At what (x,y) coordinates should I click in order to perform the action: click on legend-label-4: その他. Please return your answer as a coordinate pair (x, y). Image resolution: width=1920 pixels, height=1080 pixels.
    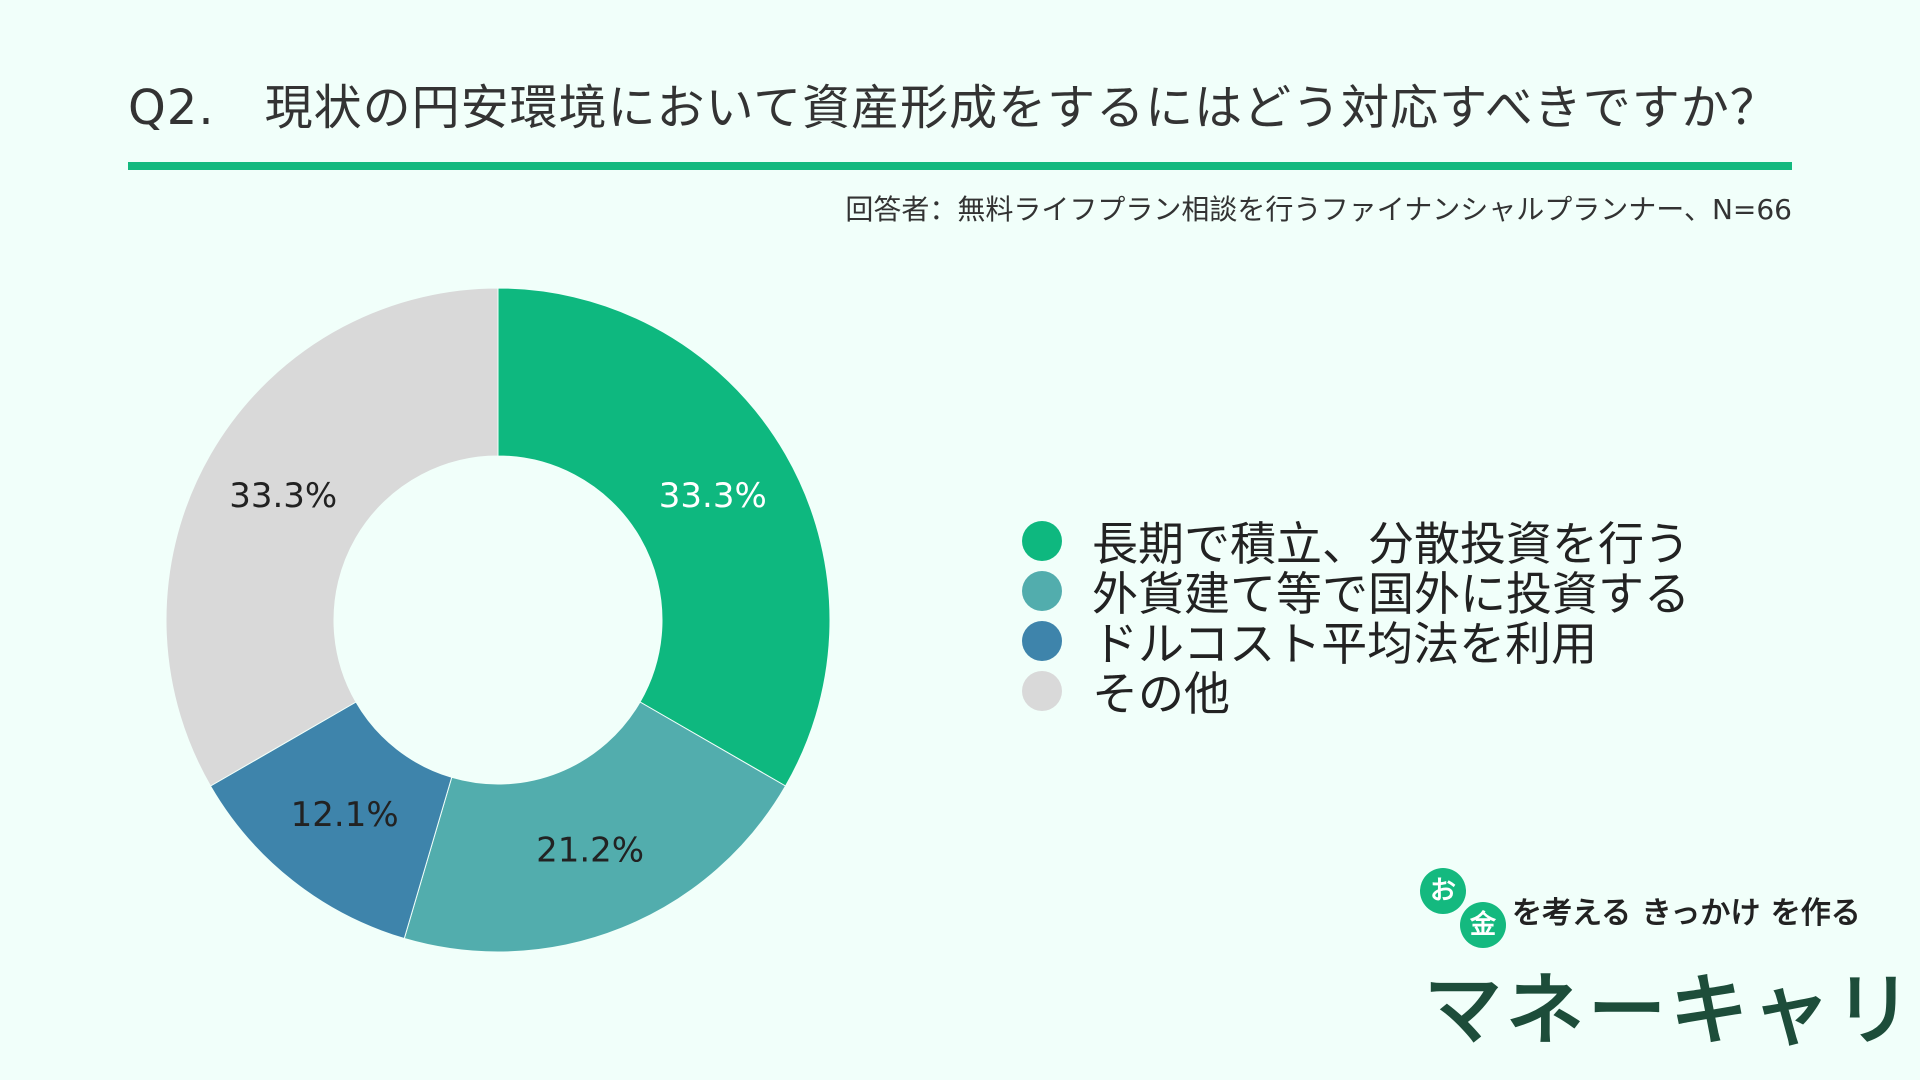
    Looking at the image, I should click on (1161, 694).